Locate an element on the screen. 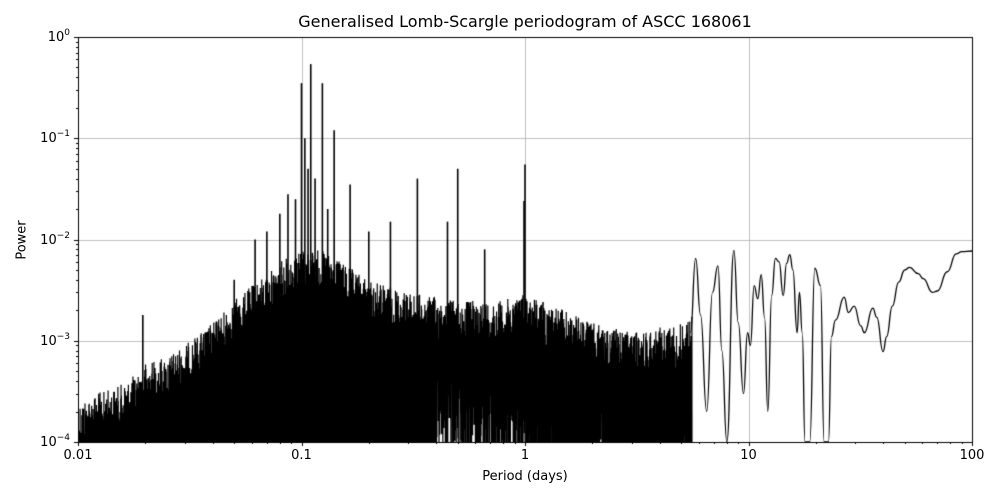 The width and height of the screenshot is (1000, 500). x-tick-label: 10 is located at coordinates (748, 455).